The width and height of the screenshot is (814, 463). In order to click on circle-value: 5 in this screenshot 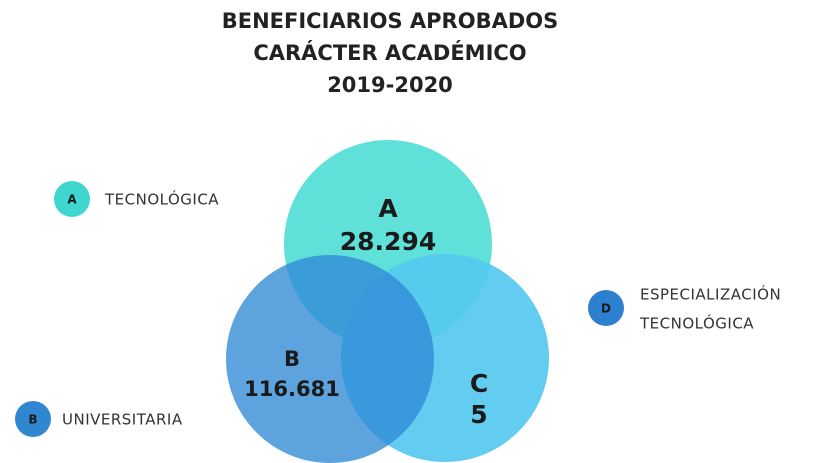, I will do `click(478, 414)`.